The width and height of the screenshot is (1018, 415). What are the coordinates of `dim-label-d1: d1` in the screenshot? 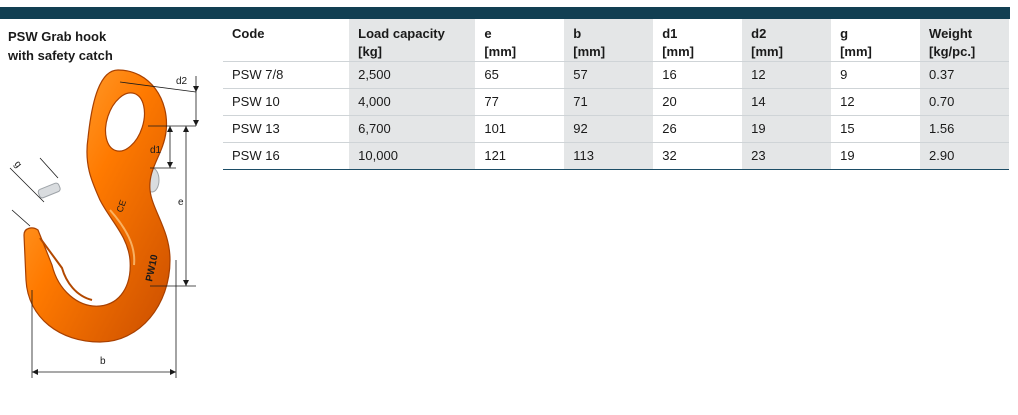 It's located at (156, 150).